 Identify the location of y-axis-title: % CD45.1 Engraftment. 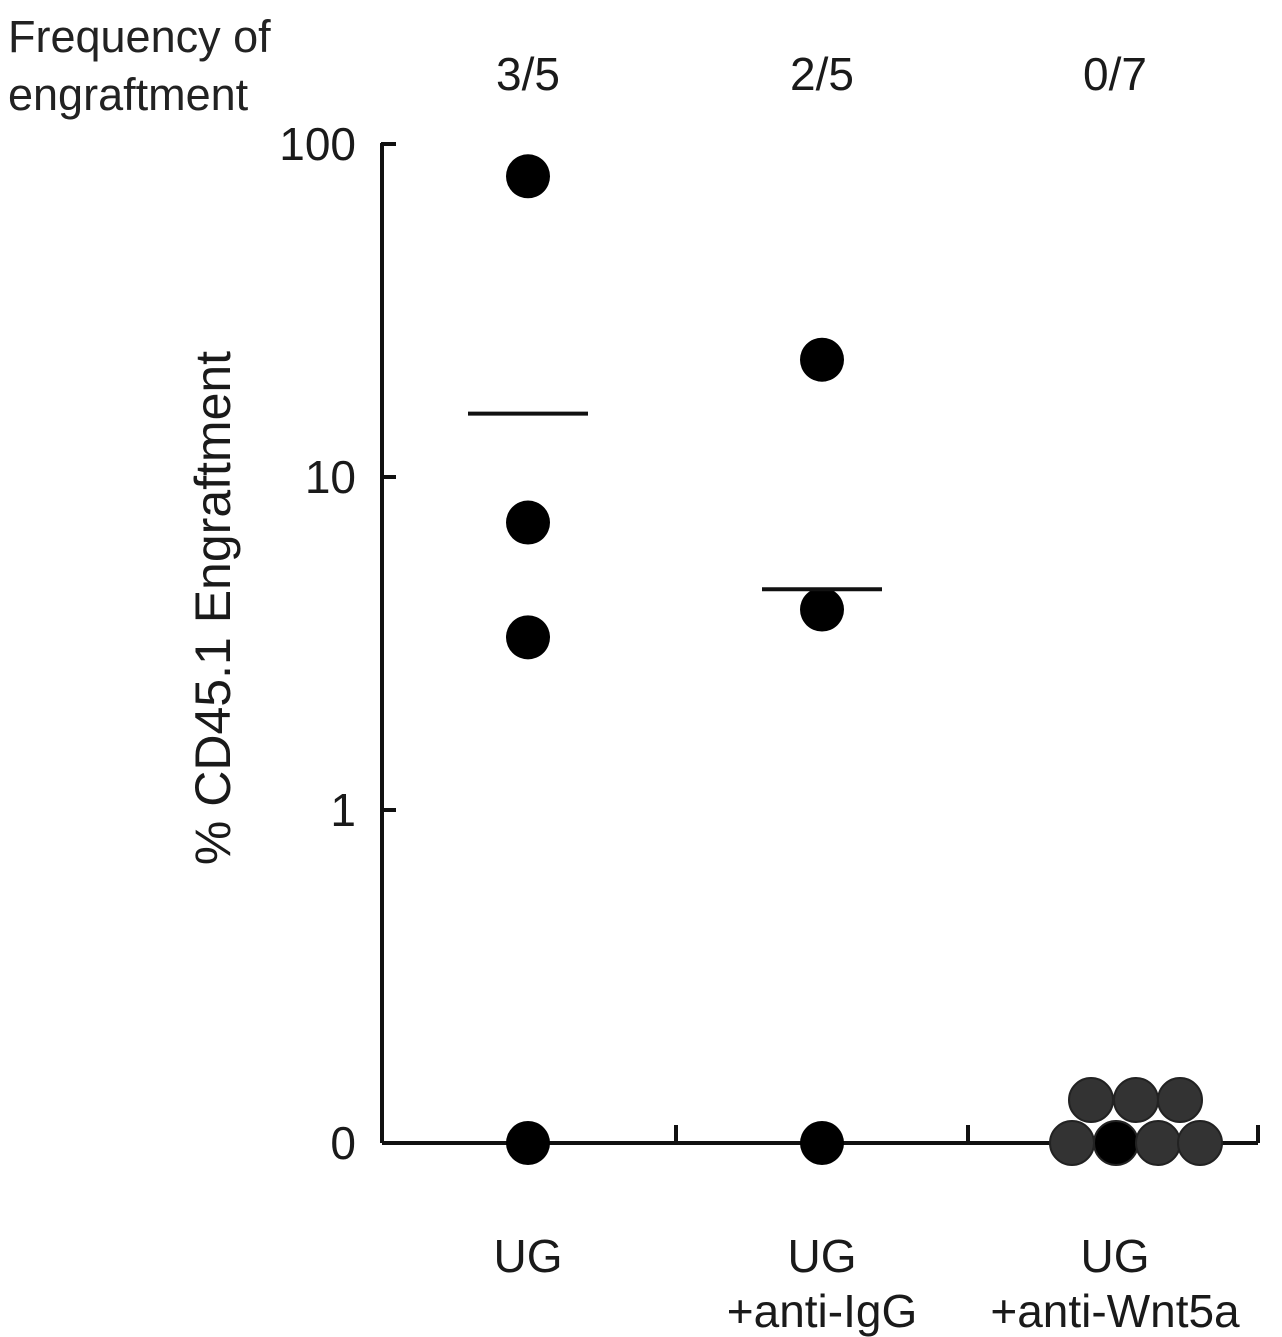
(213, 608).